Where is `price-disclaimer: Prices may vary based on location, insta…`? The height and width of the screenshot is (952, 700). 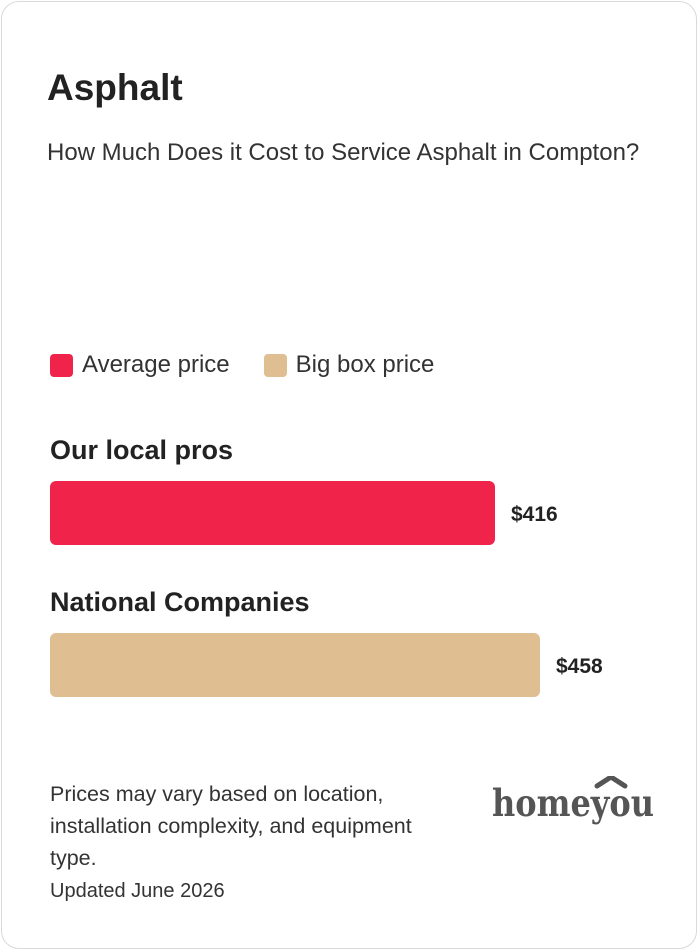
price-disclaimer: Prices may vary based on location, insta… is located at coordinates (231, 826).